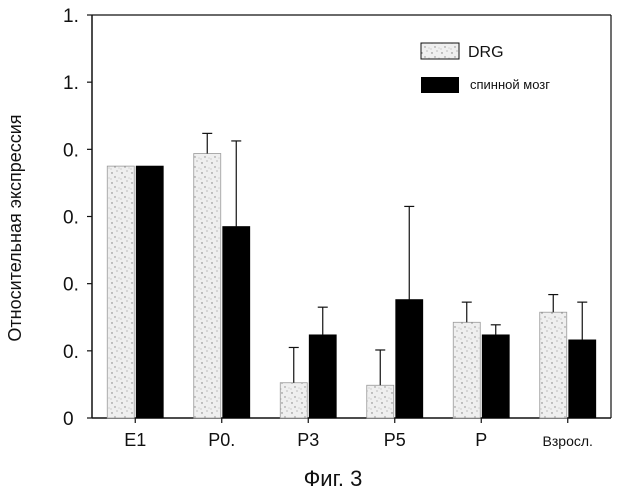 This screenshot has height=500, width=620. Describe the element at coordinates (440, 85) in the screenshot. I see `legend-swatch-spinal-cord` at that location.